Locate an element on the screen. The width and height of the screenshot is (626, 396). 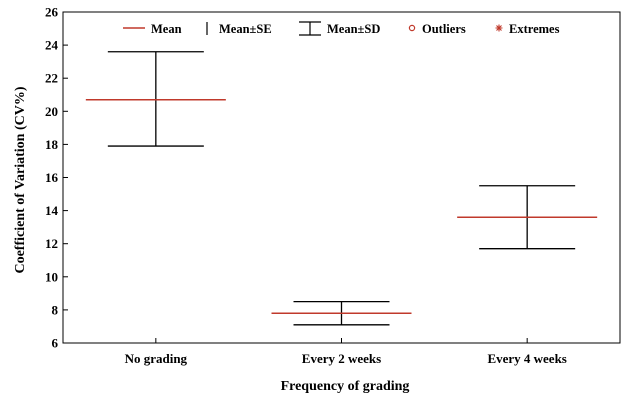
y-tick-label: 10 is located at coordinates (51, 276).